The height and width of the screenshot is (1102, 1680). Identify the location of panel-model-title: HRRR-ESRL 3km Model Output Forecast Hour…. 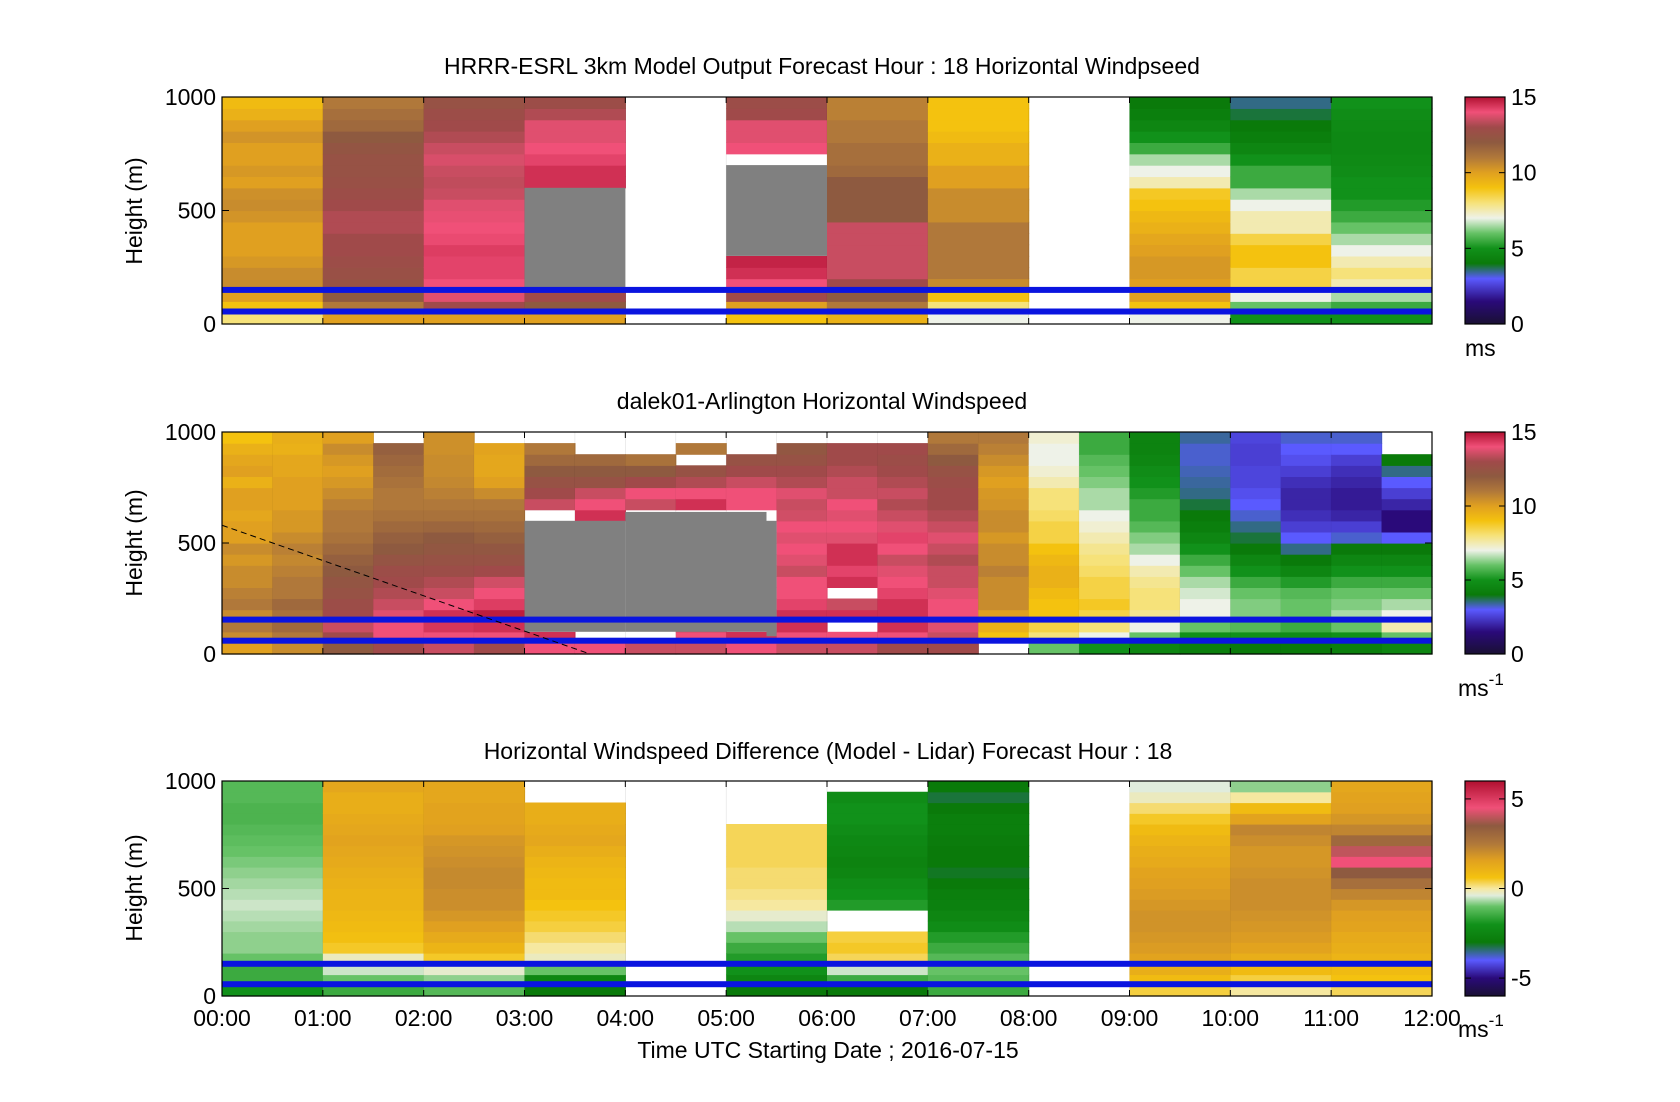
(822, 66).